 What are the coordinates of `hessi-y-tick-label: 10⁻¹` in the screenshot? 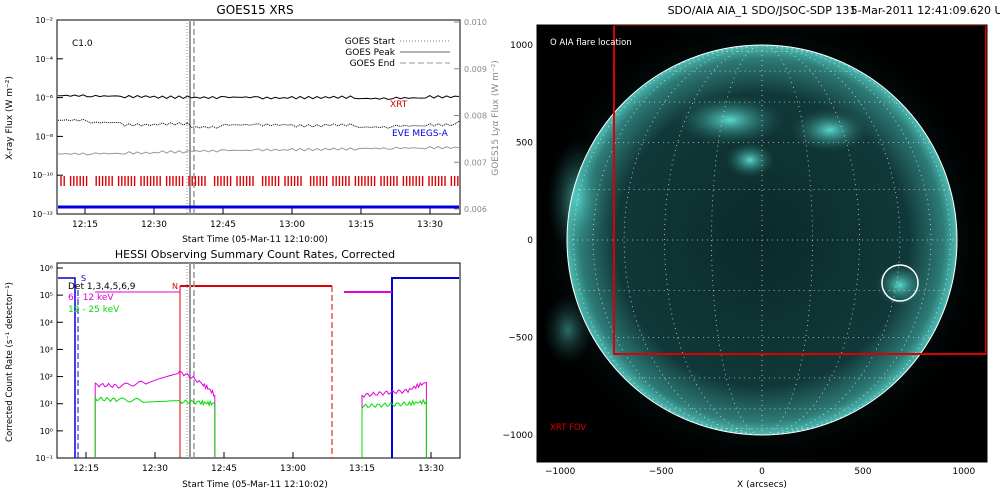 It's located at (44, 458).